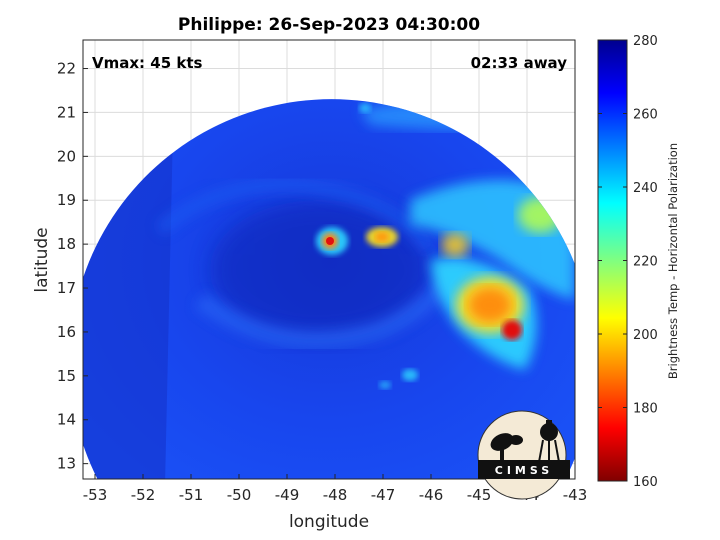  What do you see at coordinates (645, 188) in the screenshot?
I see `colorbar-tick-label: 240` at bounding box center [645, 188].